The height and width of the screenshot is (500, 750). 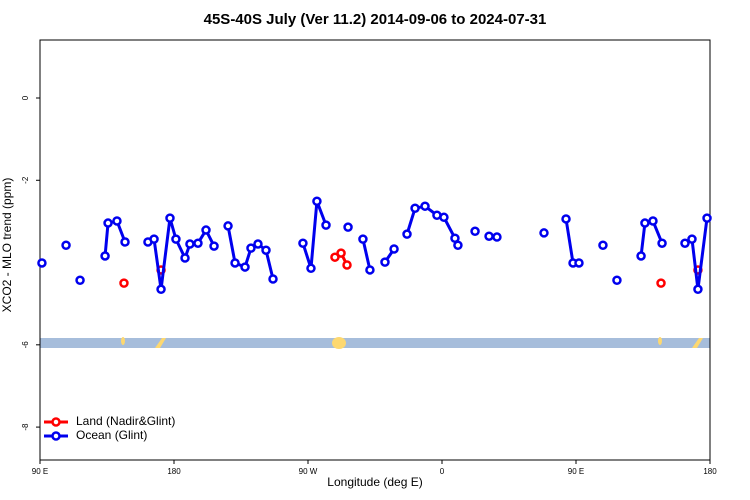 What do you see at coordinates (375, 343) in the screenshot?
I see `map-strip` at bounding box center [375, 343].